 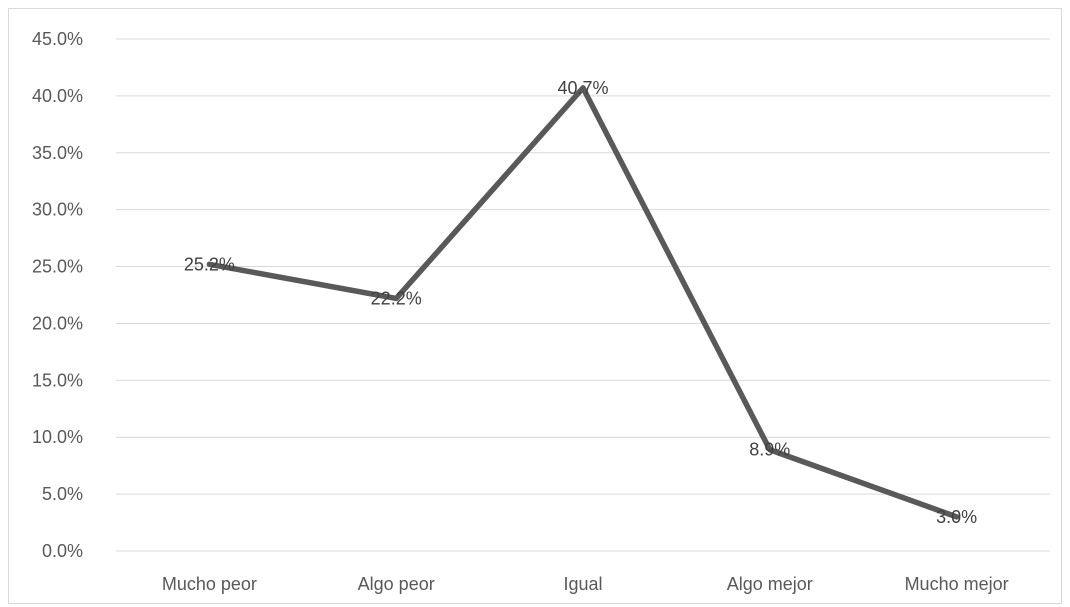 What do you see at coordinates (956, 517) in the screenshot?
I see `data-label: 3.0%` at bounding box center [956, 517].